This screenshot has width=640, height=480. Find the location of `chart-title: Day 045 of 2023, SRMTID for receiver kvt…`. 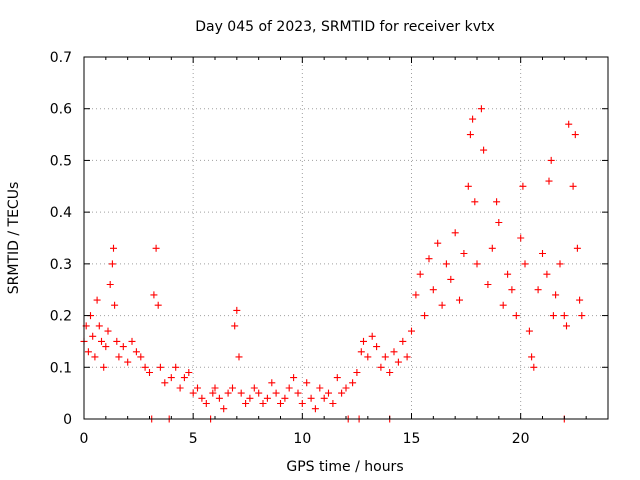

chart-title: Day 045 of 2023, SRMTID for receiver kvt… is located at coordinates (345, 27).